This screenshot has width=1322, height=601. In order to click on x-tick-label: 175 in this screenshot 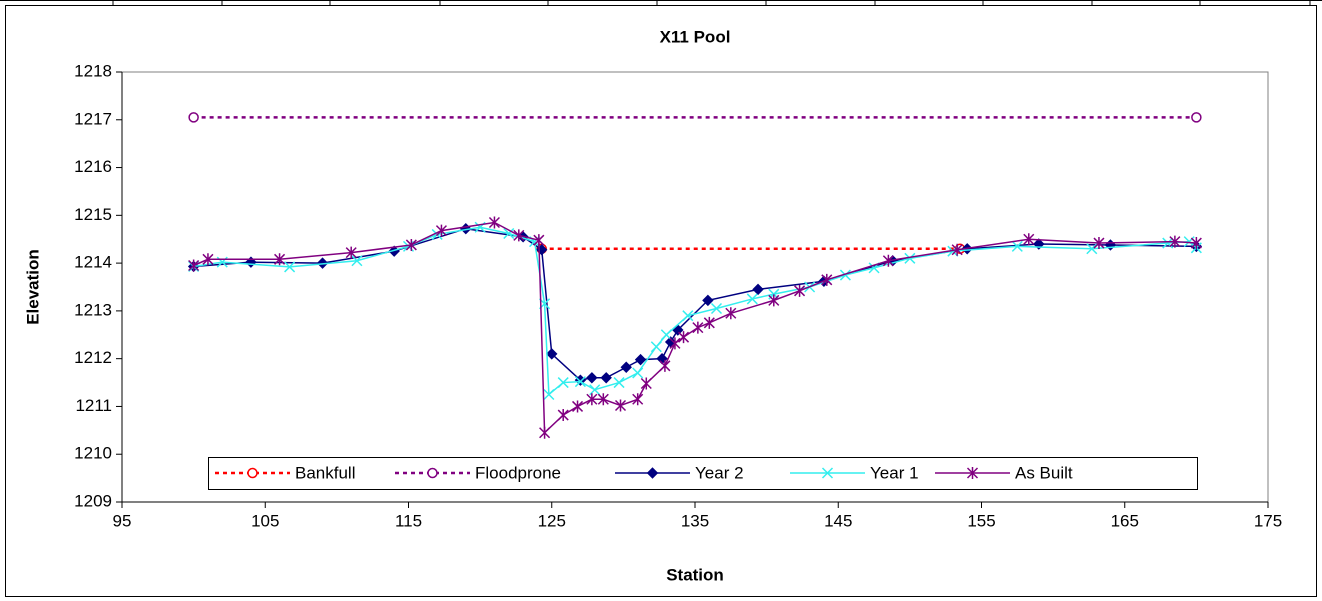, I will do `click(1268, 520)`.